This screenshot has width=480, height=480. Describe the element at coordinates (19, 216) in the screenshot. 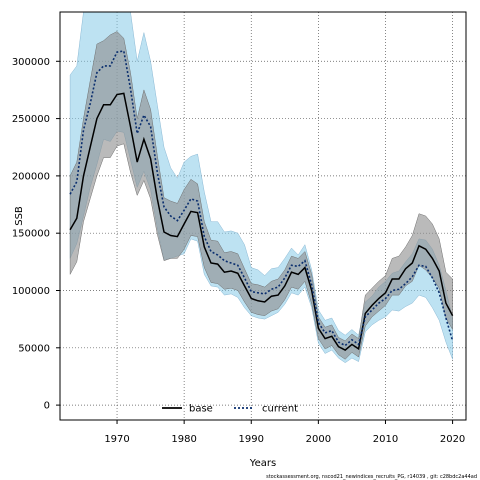

I see `y-axis-title: SSB` at that location.